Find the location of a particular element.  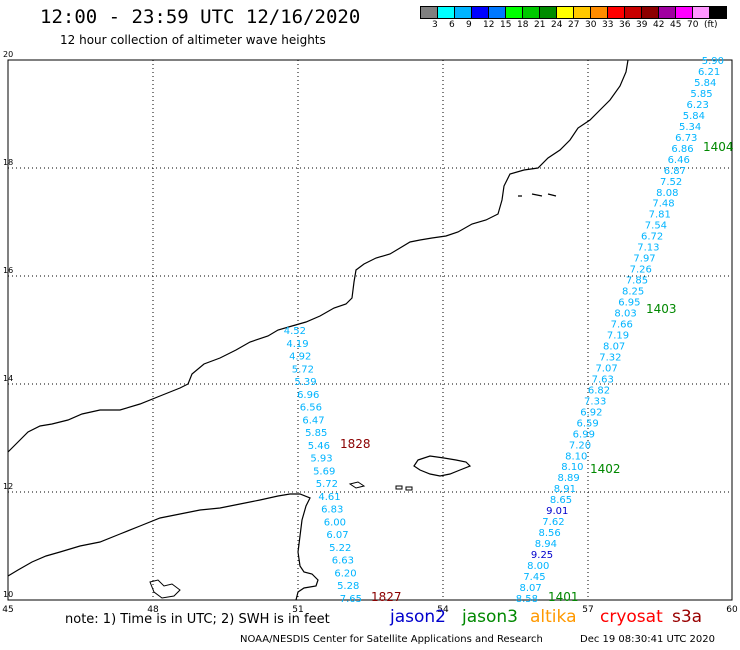

swh-value: 7.48 is located at coordinates (663, 204).